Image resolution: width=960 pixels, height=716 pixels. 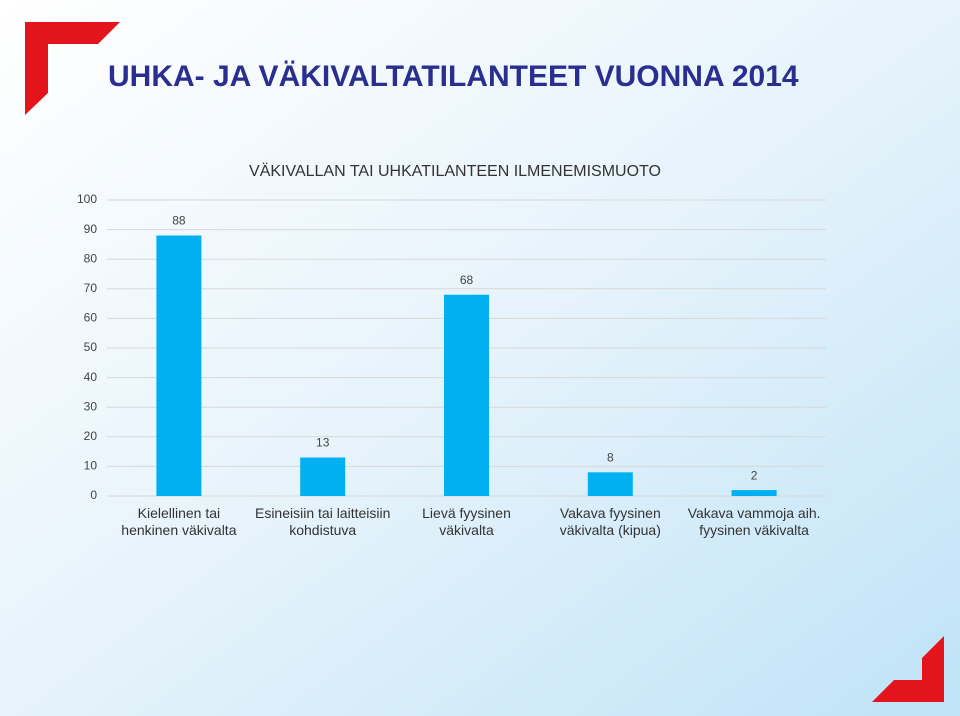 I want to click on slide-title: UHKA- JA VÄKIVALTATILANTEET VUONNA 2014, so click(x=453, y=76).